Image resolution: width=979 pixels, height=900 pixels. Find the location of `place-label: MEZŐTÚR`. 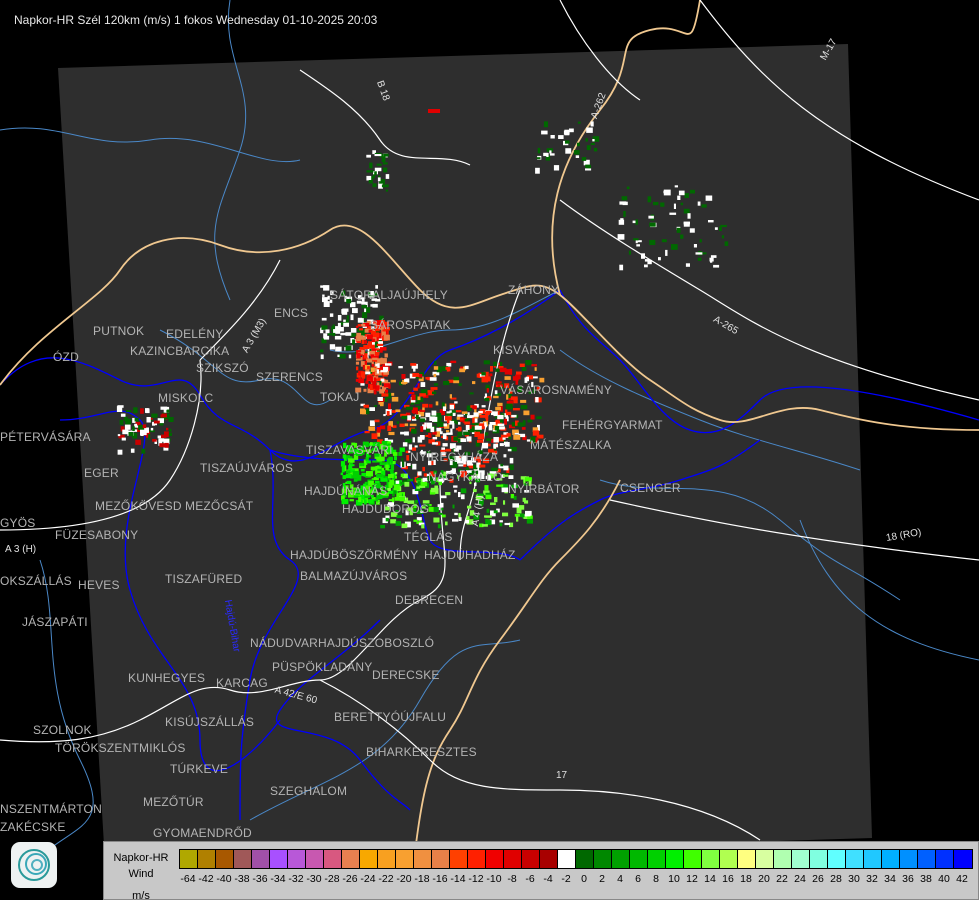

place-label: MEZŐTÚR is located at coordinates (173, 802).